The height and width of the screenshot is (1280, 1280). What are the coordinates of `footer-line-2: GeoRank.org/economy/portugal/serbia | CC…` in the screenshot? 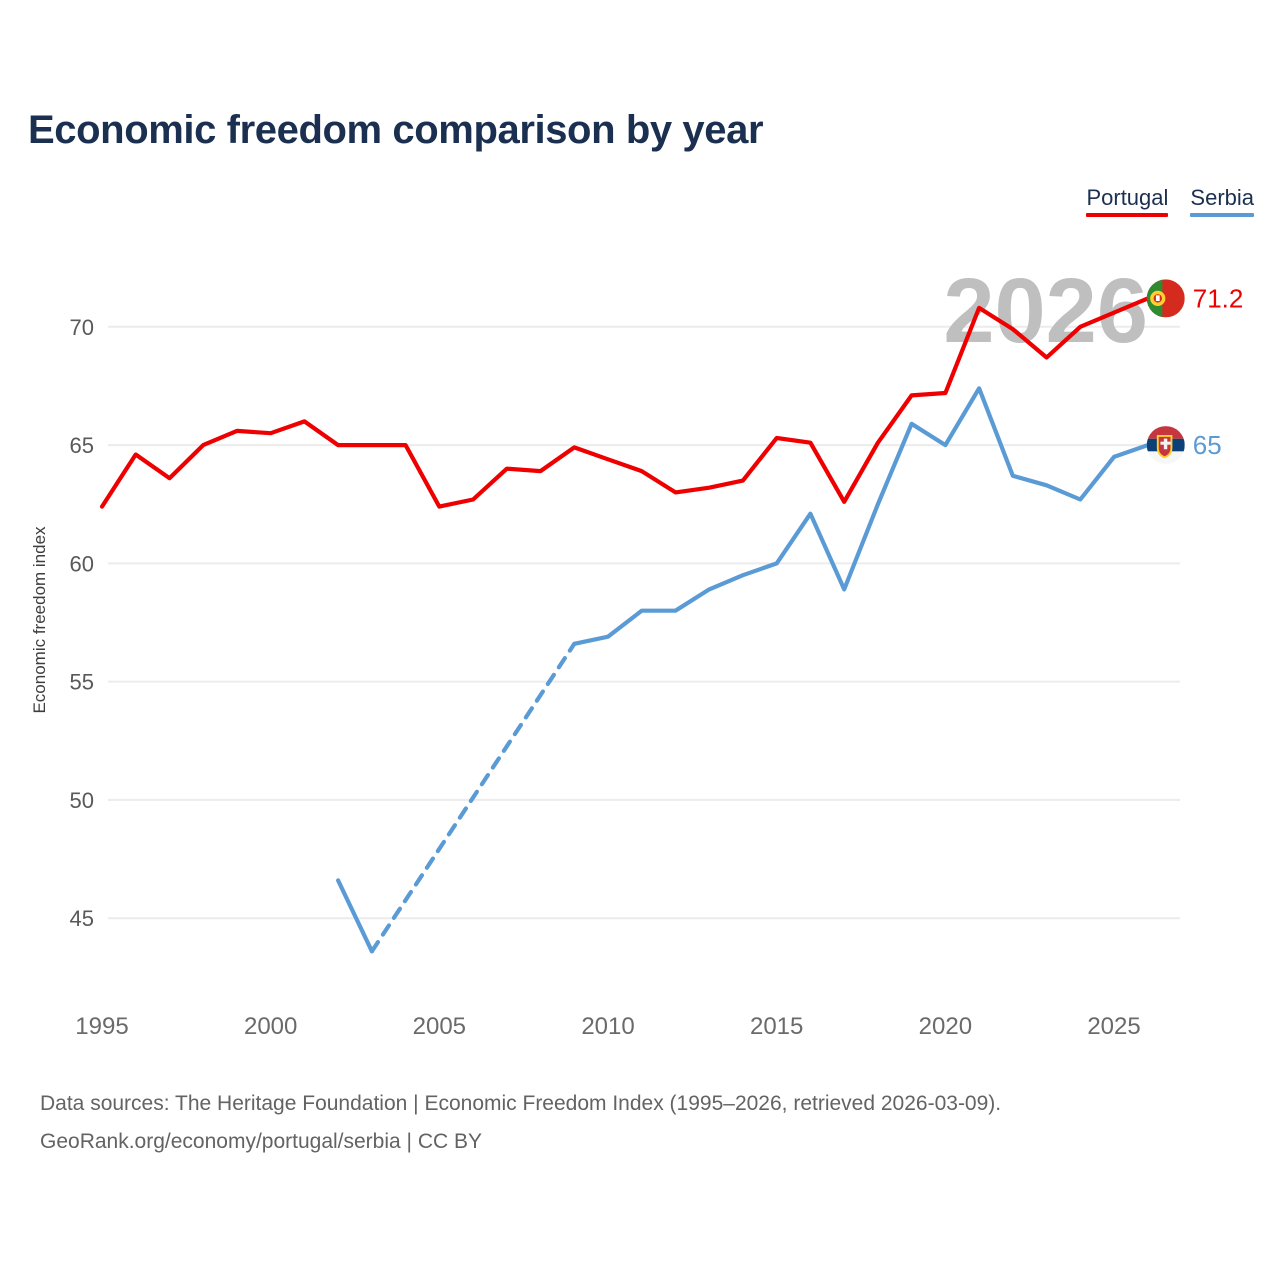 It's located at (261, 1141).